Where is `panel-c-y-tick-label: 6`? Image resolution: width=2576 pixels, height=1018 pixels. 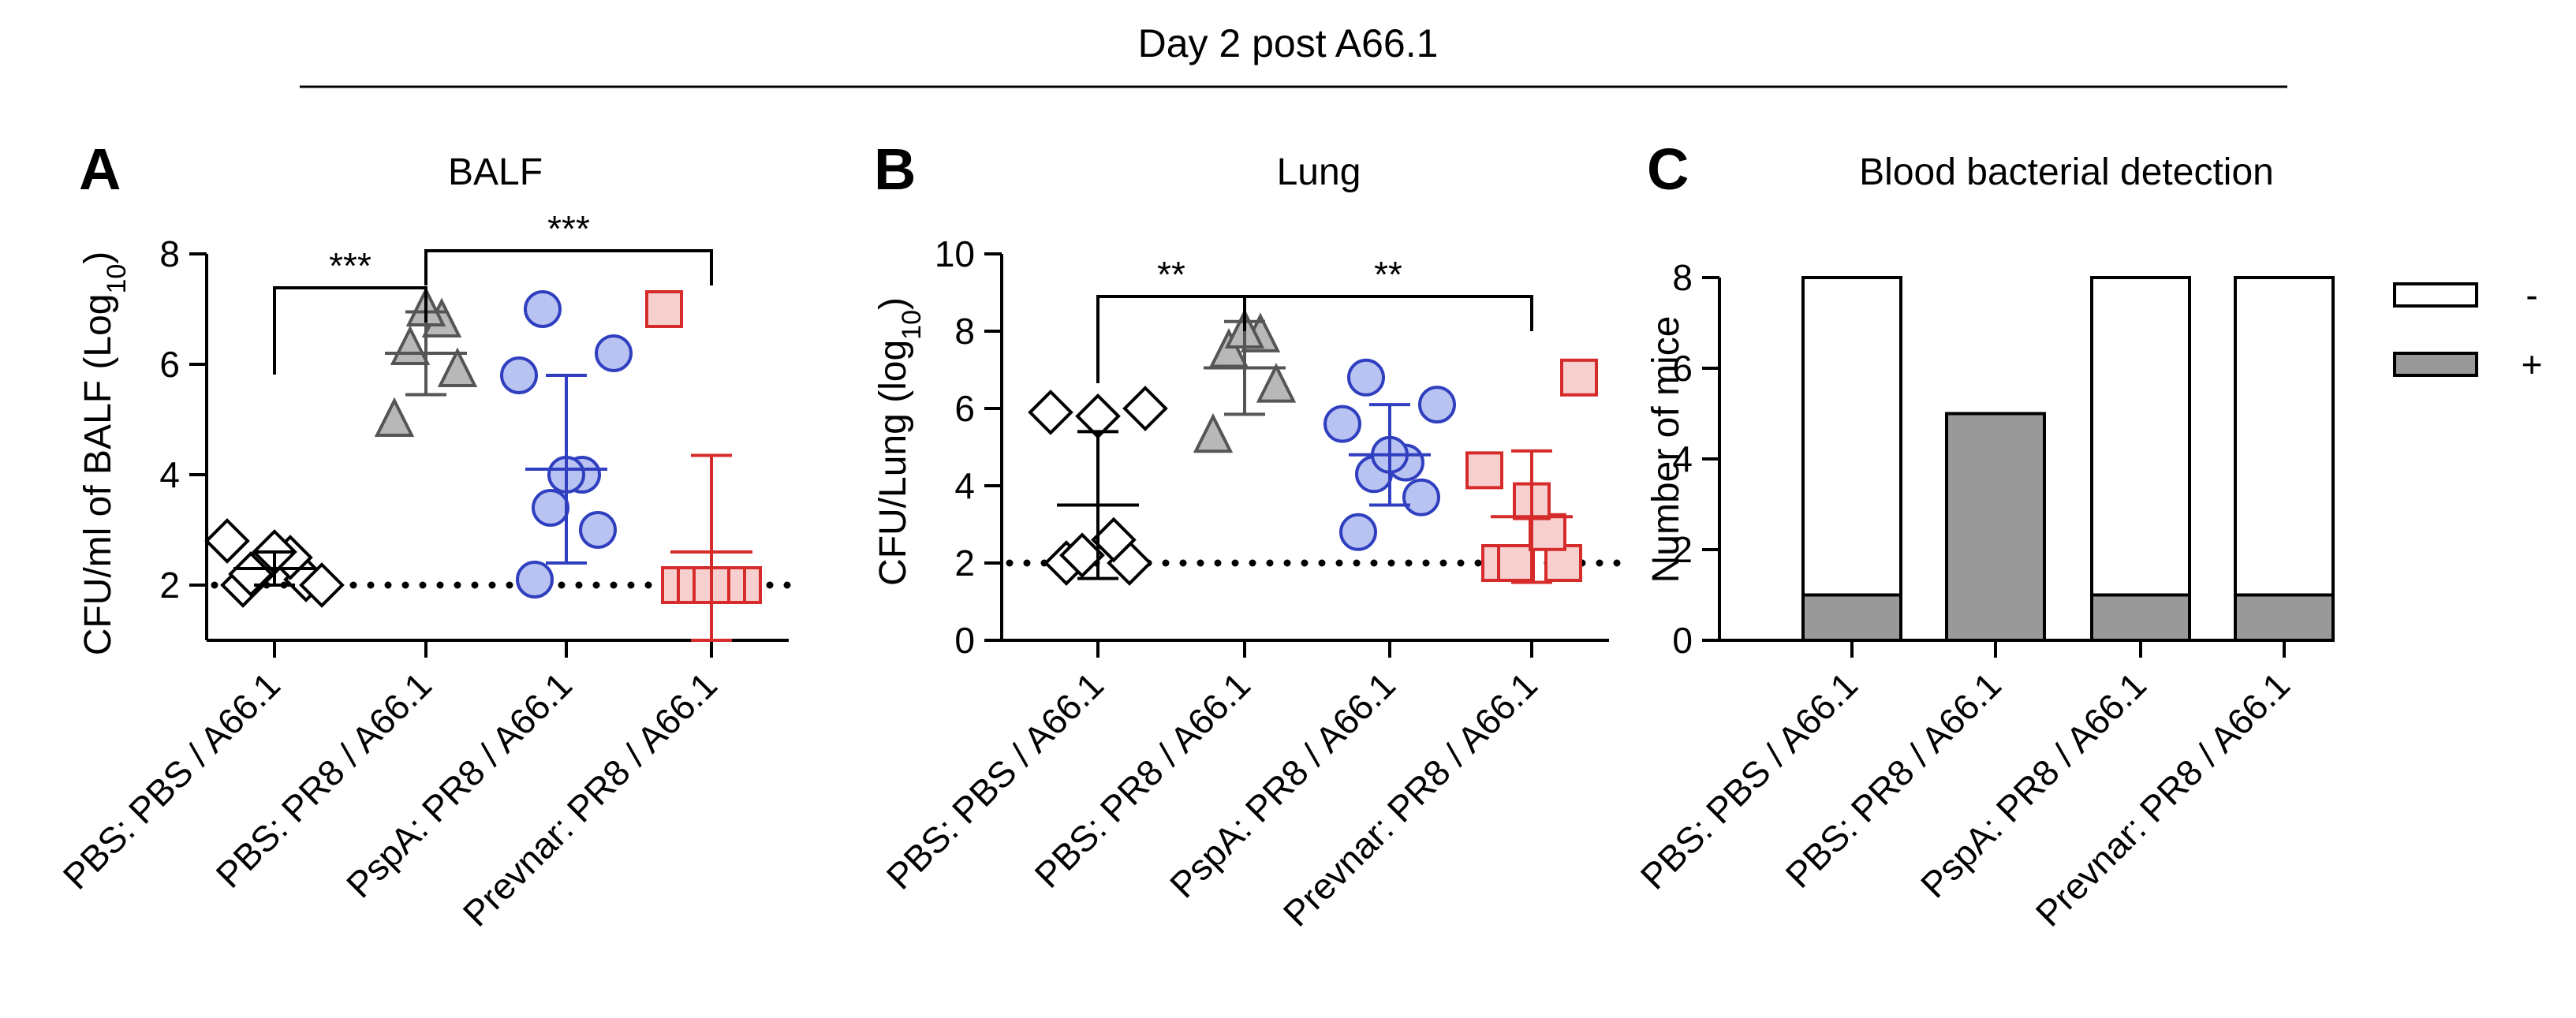
panel-c-y-tick-label: 6 is located at coordinates (1682, 368).